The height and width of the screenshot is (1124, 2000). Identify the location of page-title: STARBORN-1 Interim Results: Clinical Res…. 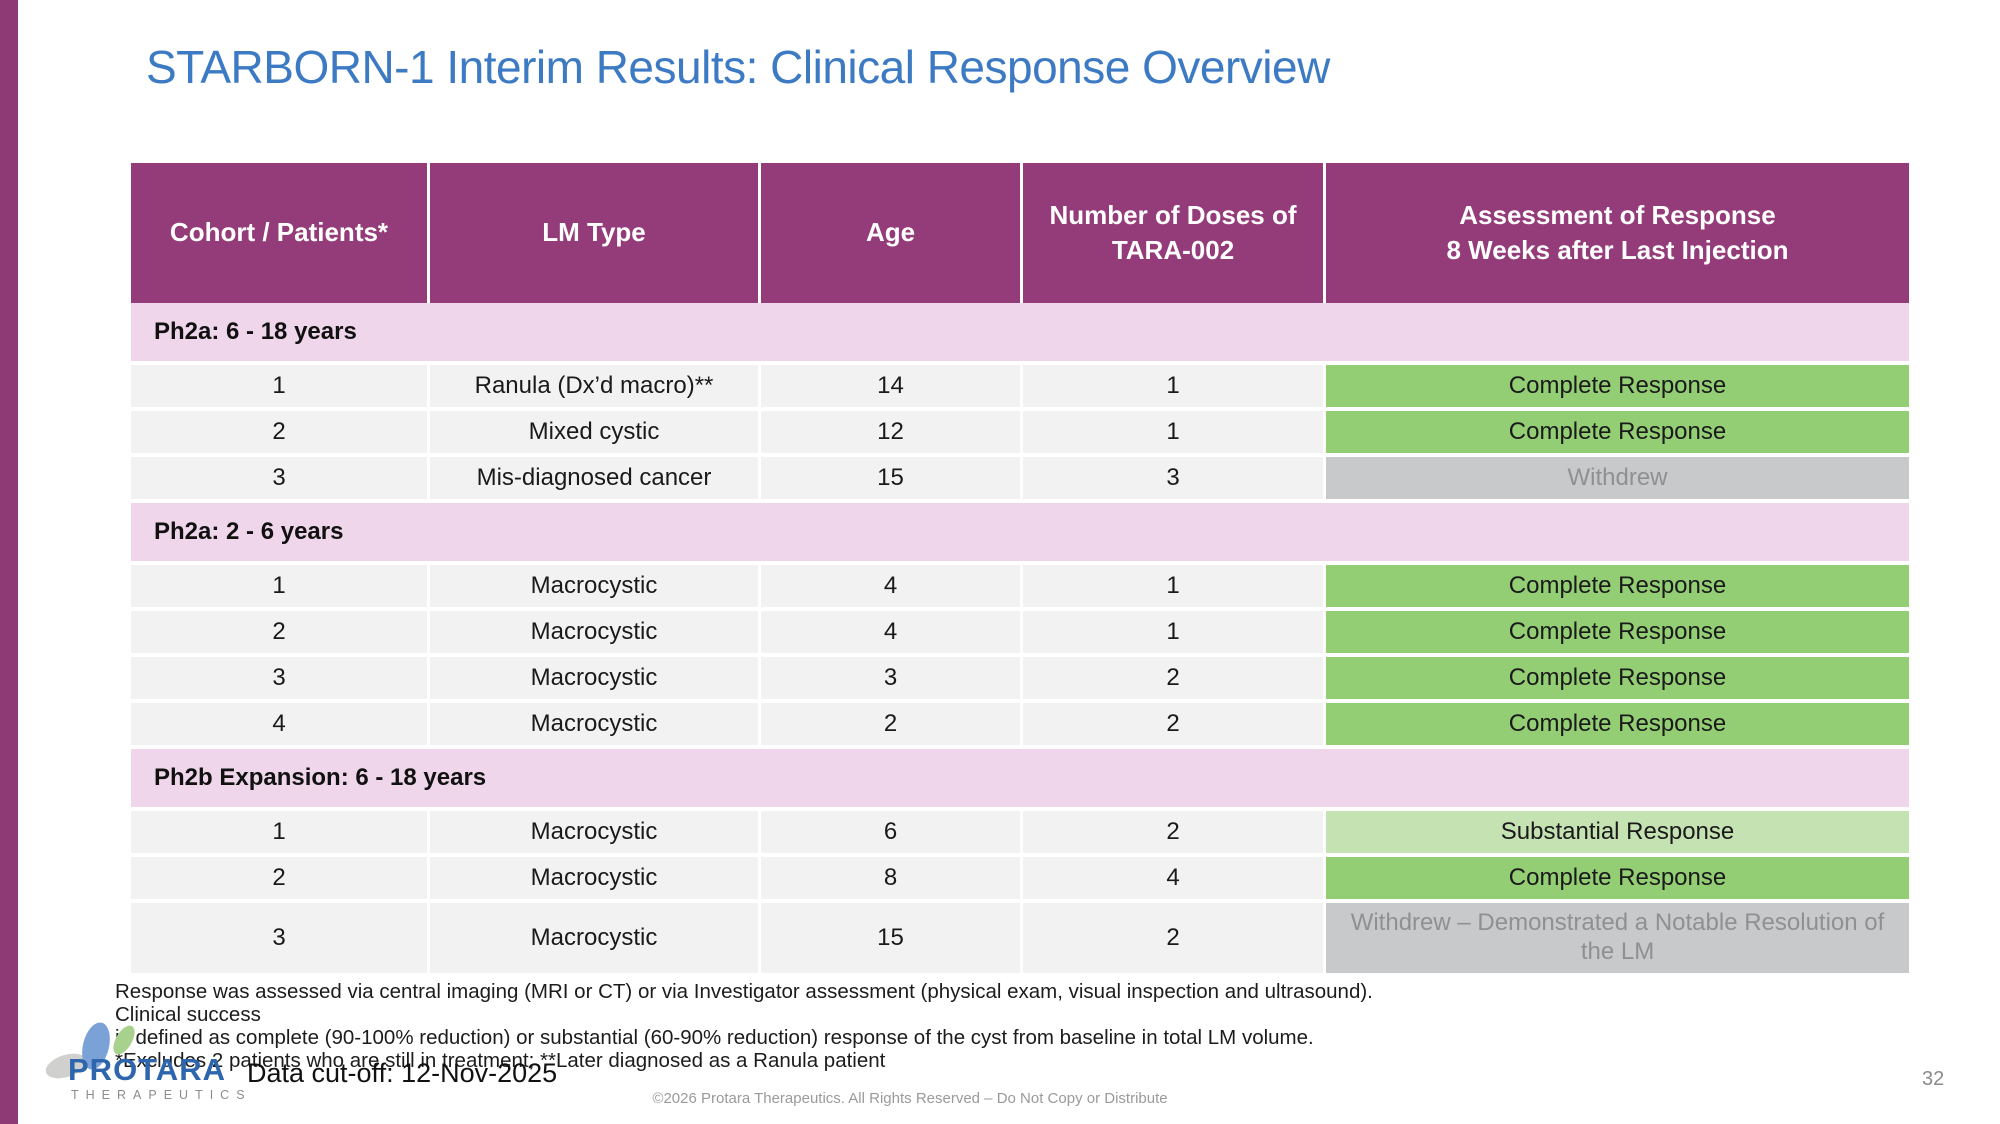
(738, 67).